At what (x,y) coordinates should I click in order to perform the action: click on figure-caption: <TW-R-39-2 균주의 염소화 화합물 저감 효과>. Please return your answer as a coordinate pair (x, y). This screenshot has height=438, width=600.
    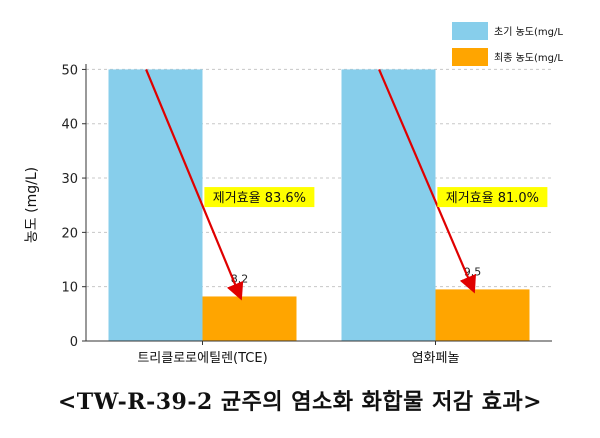
    Looking at the image, I should click on (300, 402).